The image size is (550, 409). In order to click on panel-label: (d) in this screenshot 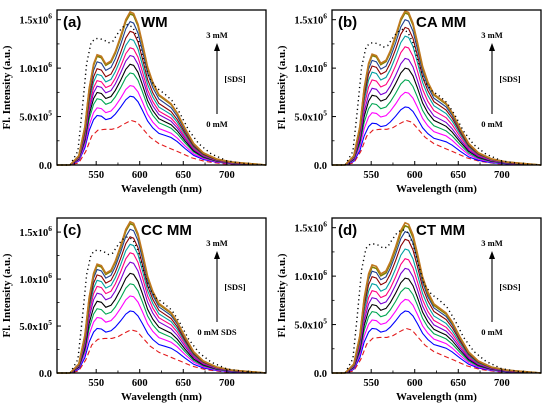, I will do `click(347, 230)`.